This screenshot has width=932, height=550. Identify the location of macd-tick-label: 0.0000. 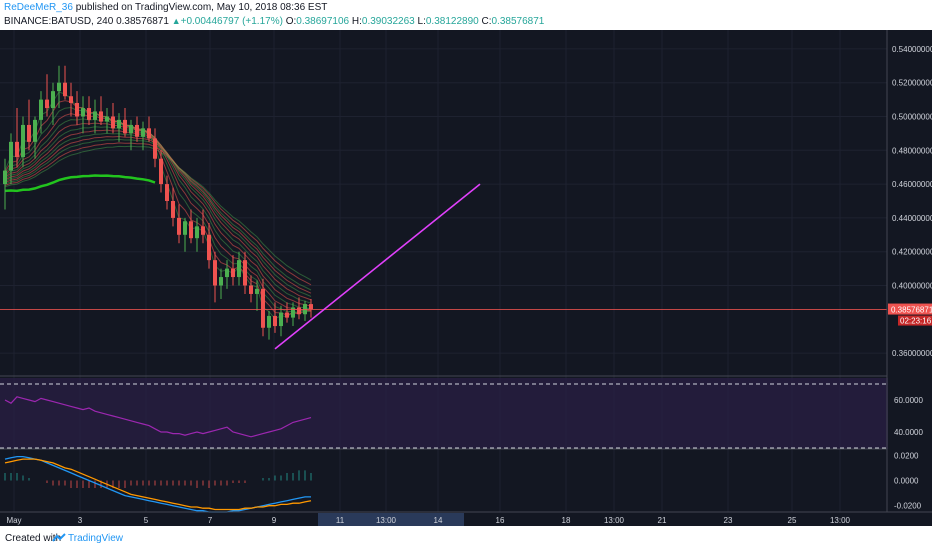
(906, 481).